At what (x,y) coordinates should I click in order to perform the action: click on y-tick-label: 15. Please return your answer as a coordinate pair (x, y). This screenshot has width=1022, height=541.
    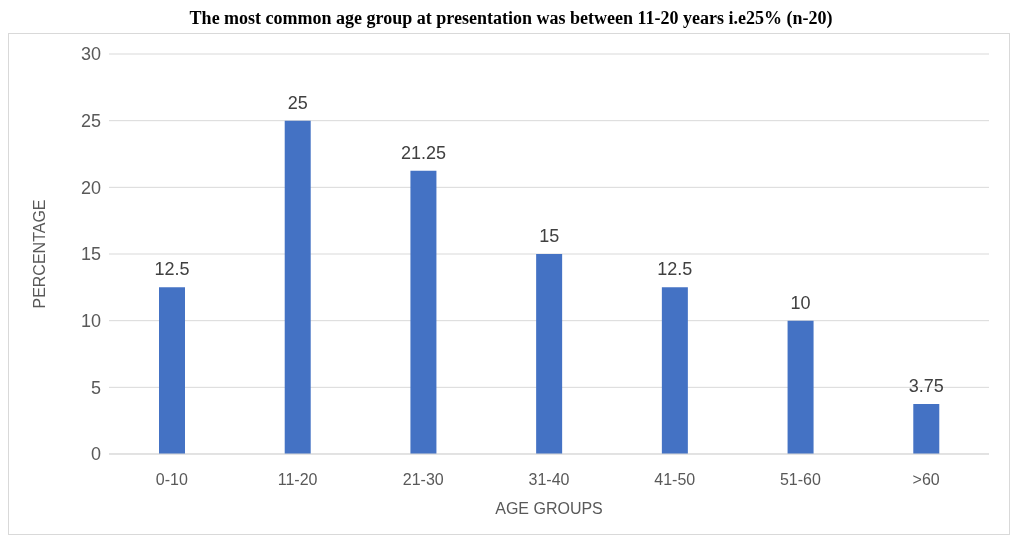
    Looking at the image, I should click on (90, 254).